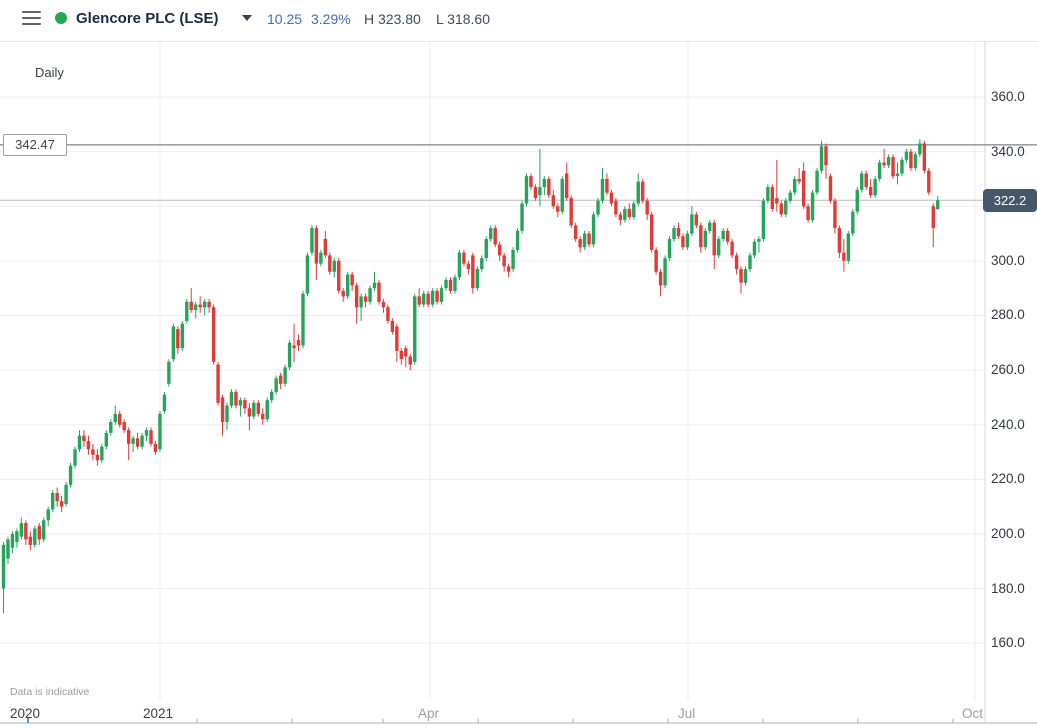  What do you see at coordinates (463, 19) in the screenshot?
I see `session-low: L 318.60` at bounding box center [463, 19].